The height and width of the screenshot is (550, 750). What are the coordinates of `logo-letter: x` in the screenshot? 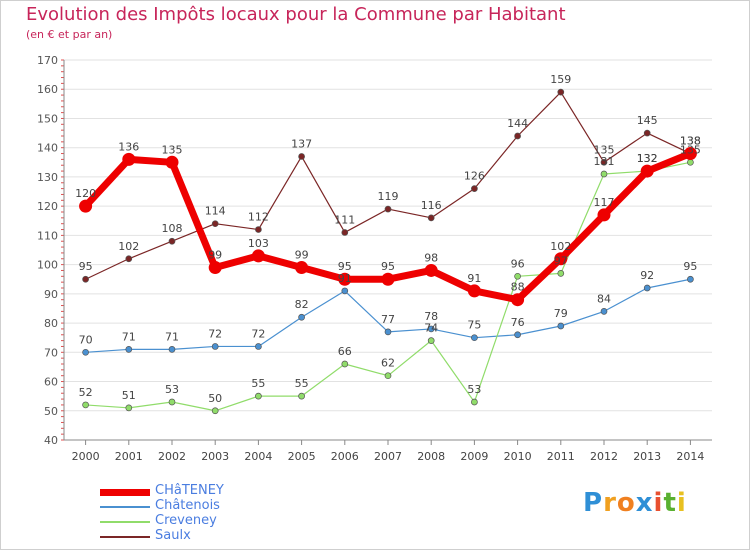 It's located at (644, 503).